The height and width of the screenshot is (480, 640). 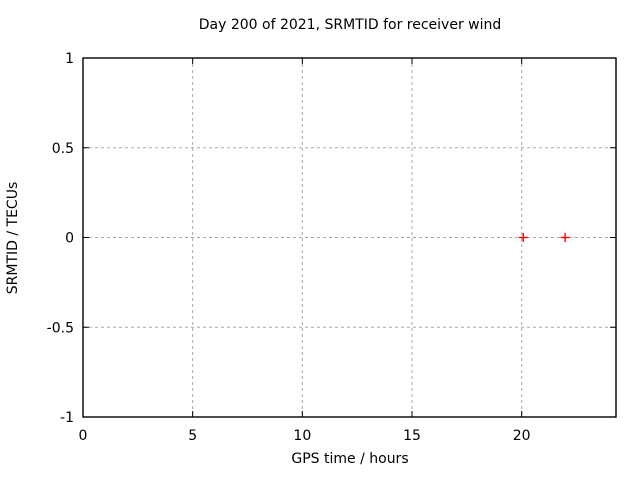 I want to click on x-axis-label: GPS time / hours, so click(x=349, y=459).